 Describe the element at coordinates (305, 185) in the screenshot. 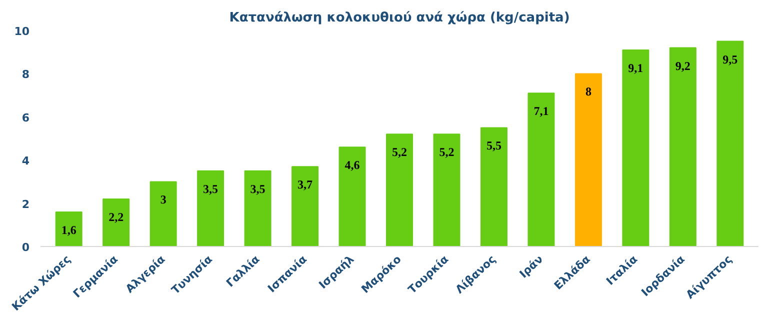

I see `data-label: 3,7` at that location.